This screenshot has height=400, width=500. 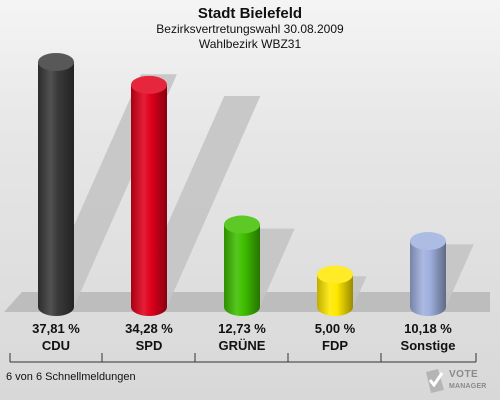 I want to click on bar-top-cdu, so click(x=56, y=62).